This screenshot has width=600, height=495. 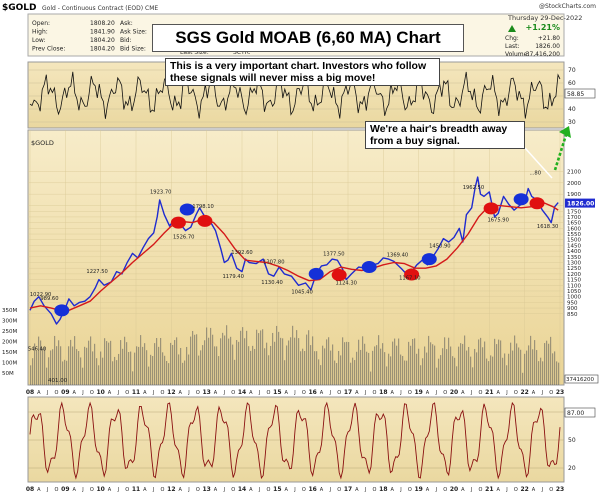 What do you see at coordinates (9, 311) in the screenshot?
I see `volume-axis-tick: 350M` at bounding box center [9, 311].